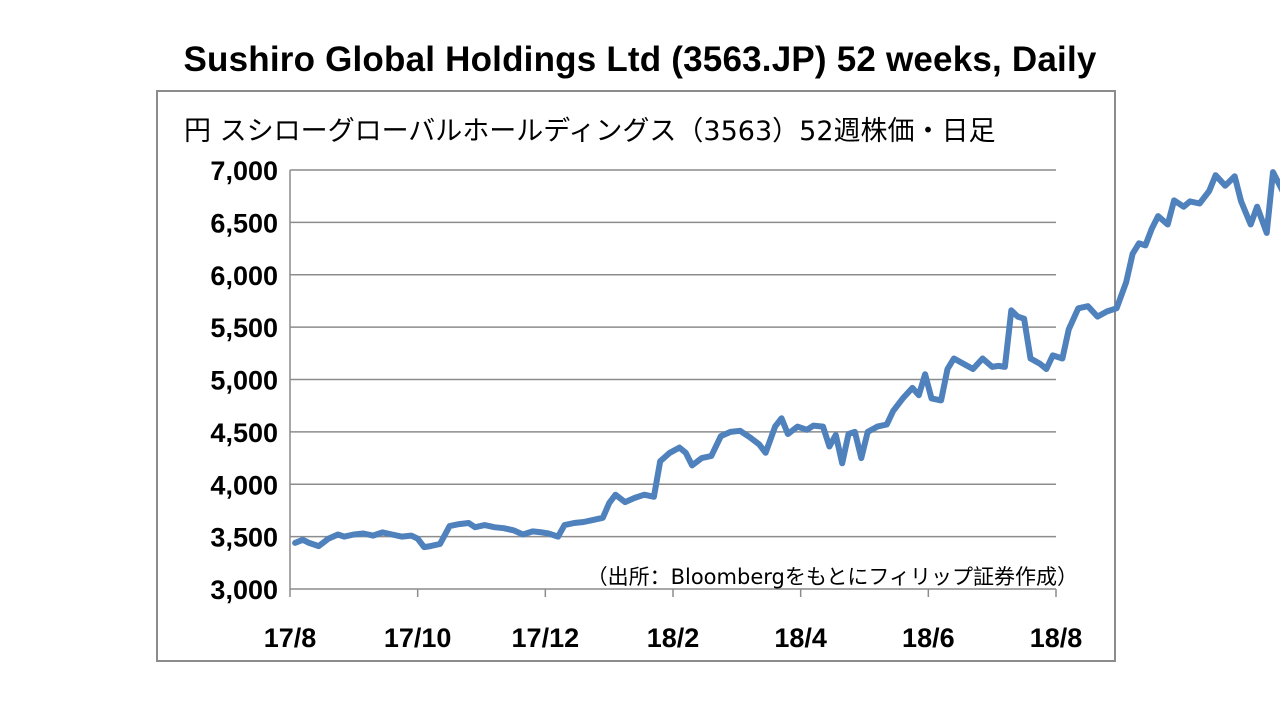 This screenshot has height=720, width=1280. I want to click on y-tick-label: 4,500, so click(244, 433).